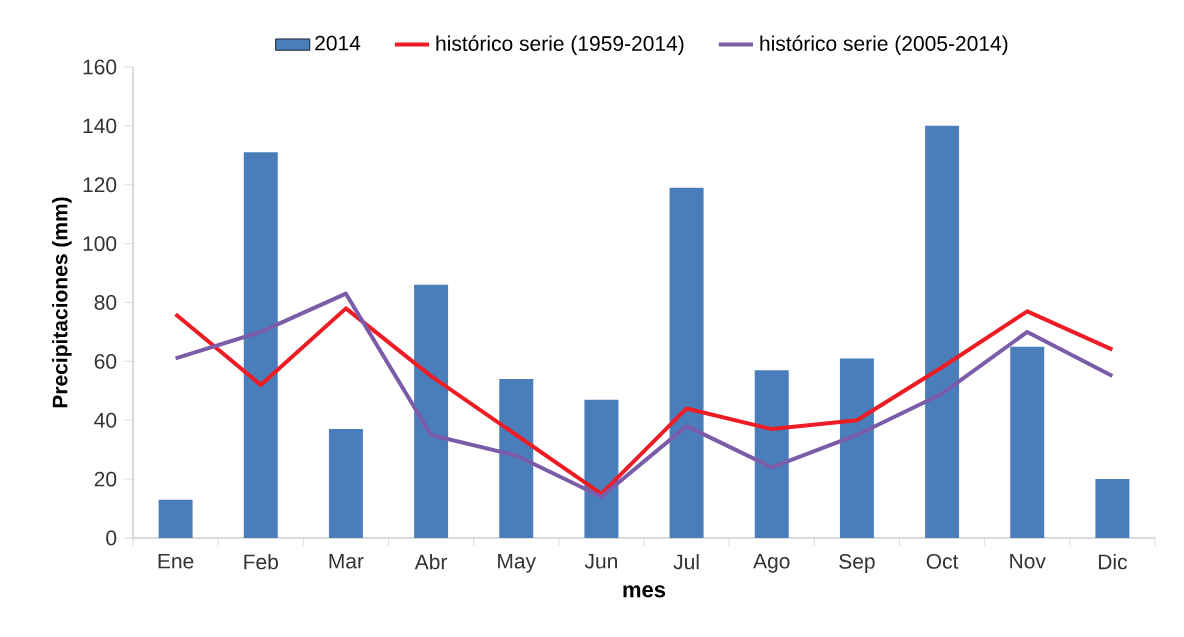 The image size is (1184, 637). Describe the element at coordinates (942, 561) in the screenshot. I see `x-tick-label: Oct` at that location.